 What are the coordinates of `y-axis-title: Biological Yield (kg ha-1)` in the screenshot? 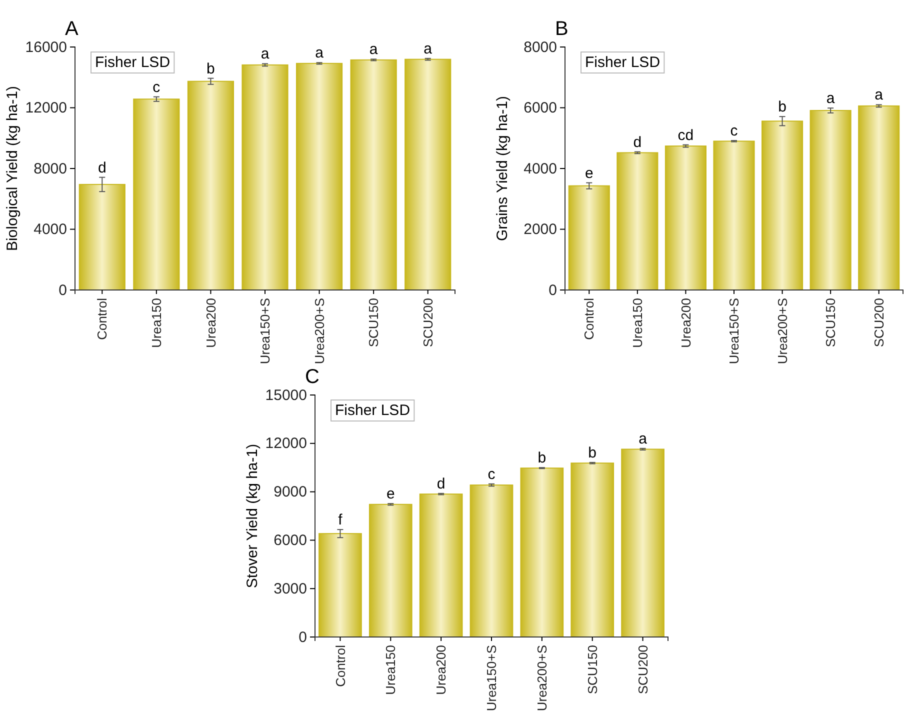 It's located at (12, 169).